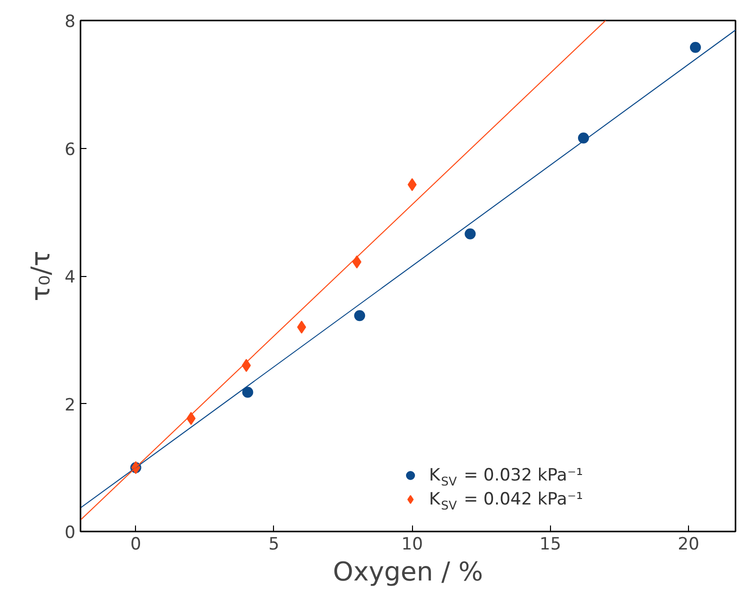  I want to click on x-tick-label: 15, so click(551, 544).